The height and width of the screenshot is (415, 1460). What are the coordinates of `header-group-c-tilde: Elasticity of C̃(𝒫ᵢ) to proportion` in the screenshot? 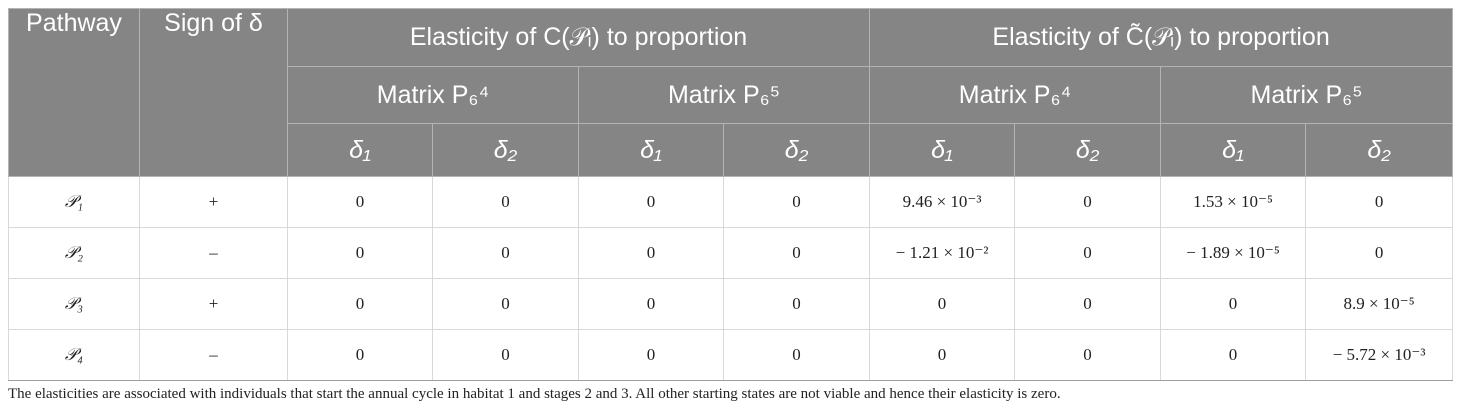 It's located at (1161, 37).